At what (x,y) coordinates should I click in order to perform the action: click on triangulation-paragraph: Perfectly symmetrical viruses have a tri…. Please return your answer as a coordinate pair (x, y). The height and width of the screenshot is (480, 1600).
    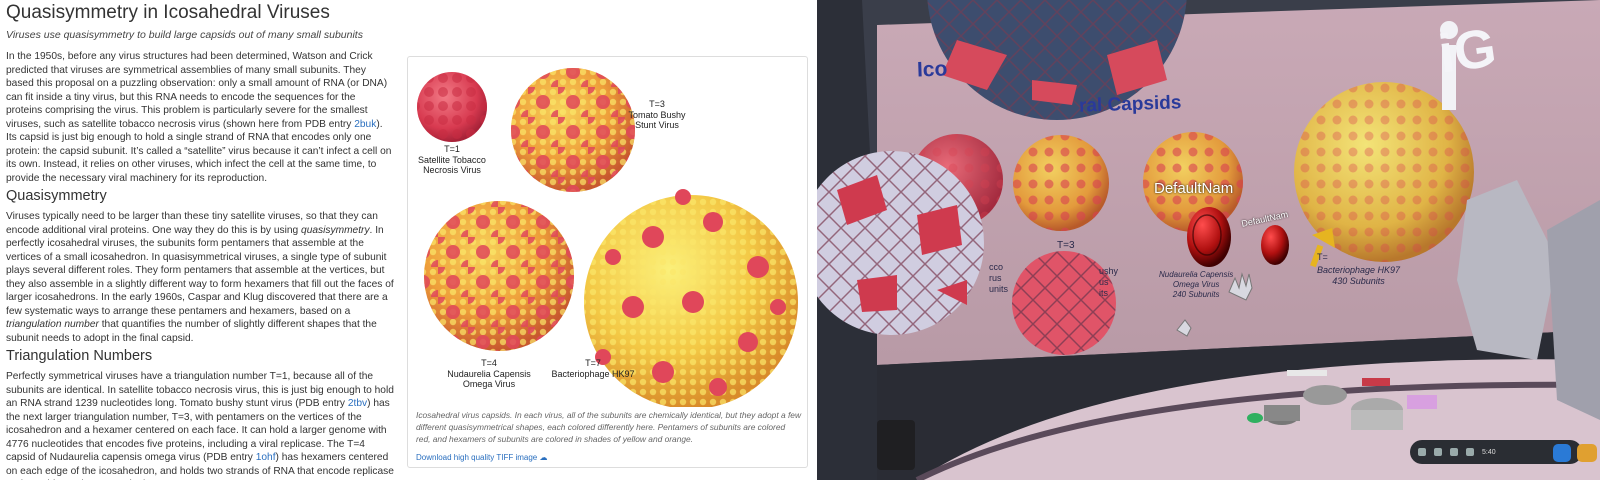
    Looking at the image, I should click on (200, 425).